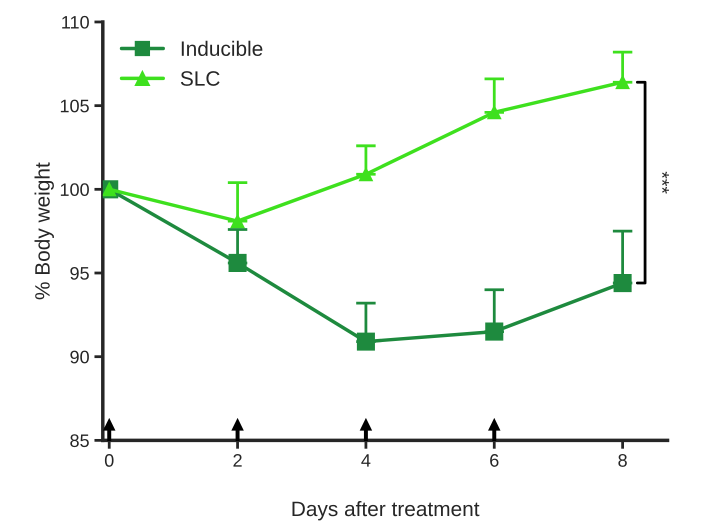 The image size is (724, 523). Describe the element at coordinates (386, 510) in the screenshot. I see `x-axis-title: Days after treatment` at that location.